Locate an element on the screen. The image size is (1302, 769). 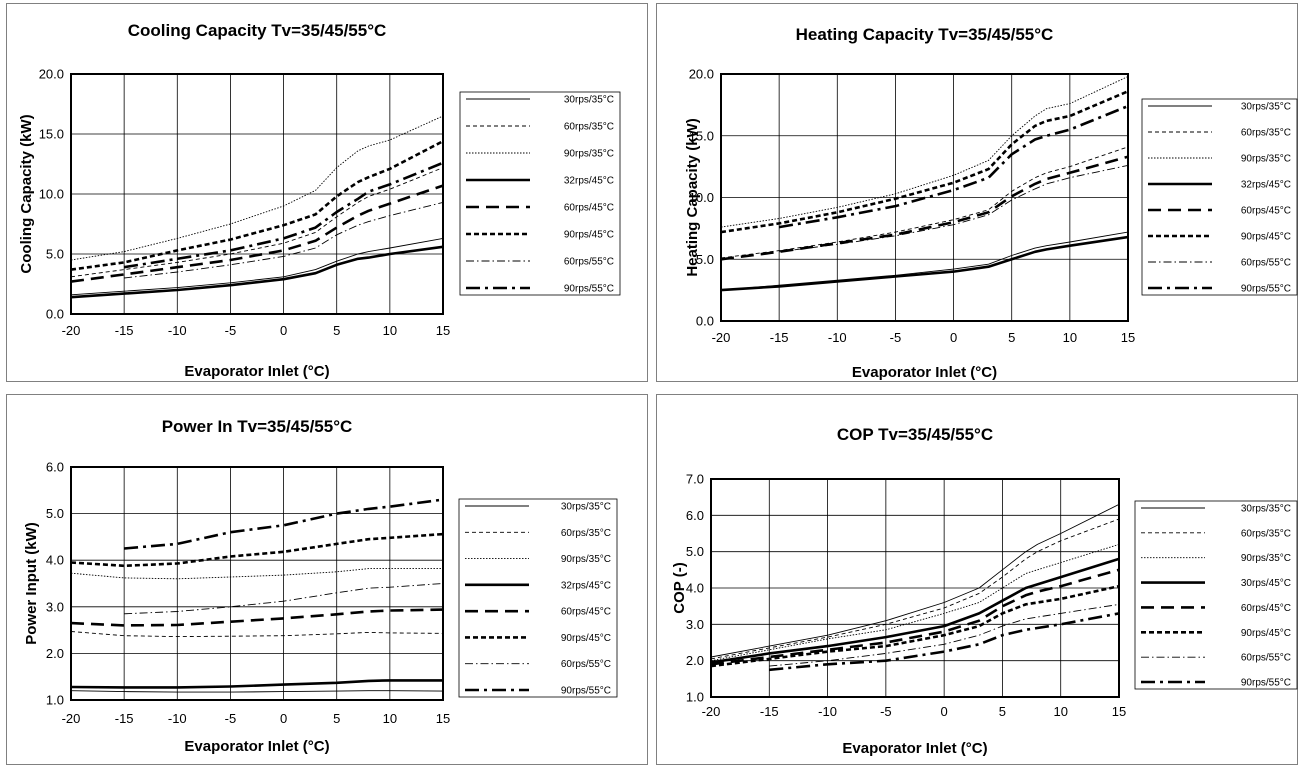
series-group is located at coordinates (915, 587).